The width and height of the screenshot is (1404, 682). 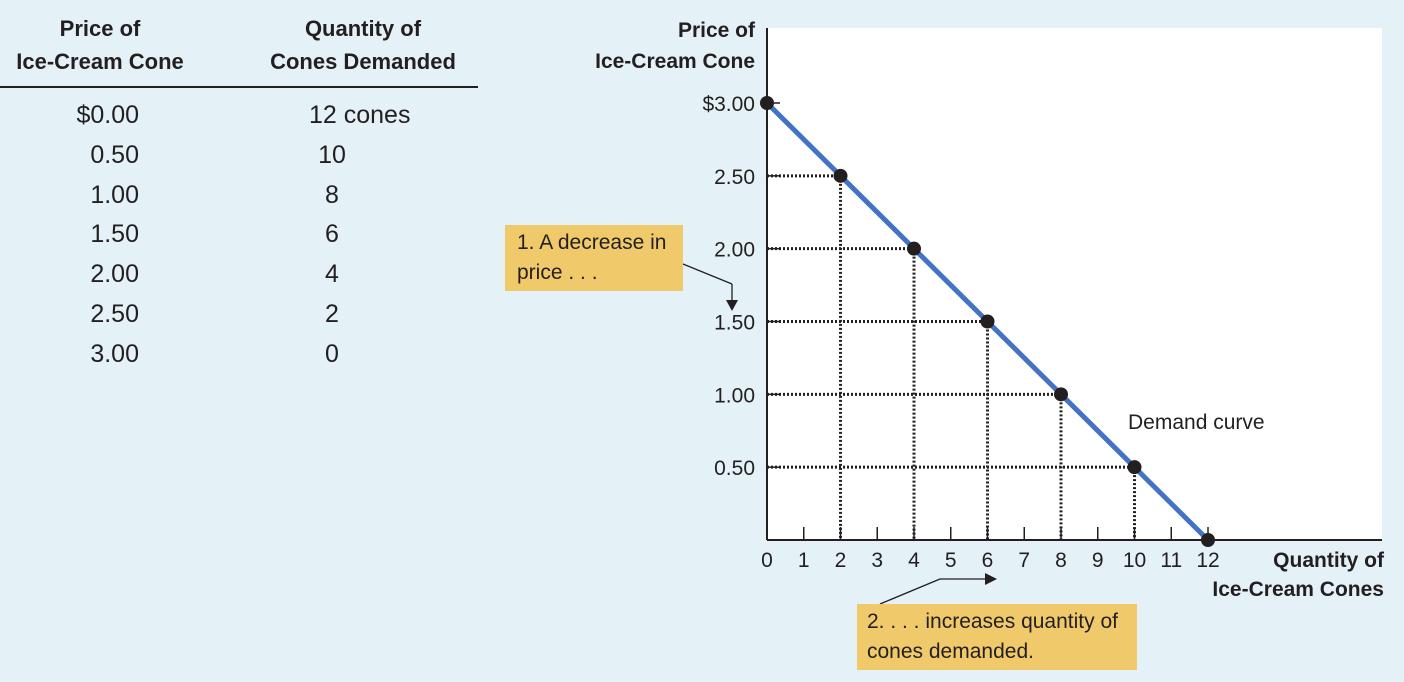 What do you see at coordinates (877, 560) in the screenshot?
I see `x-tick-label: 3` at bounding box center [877, 560].